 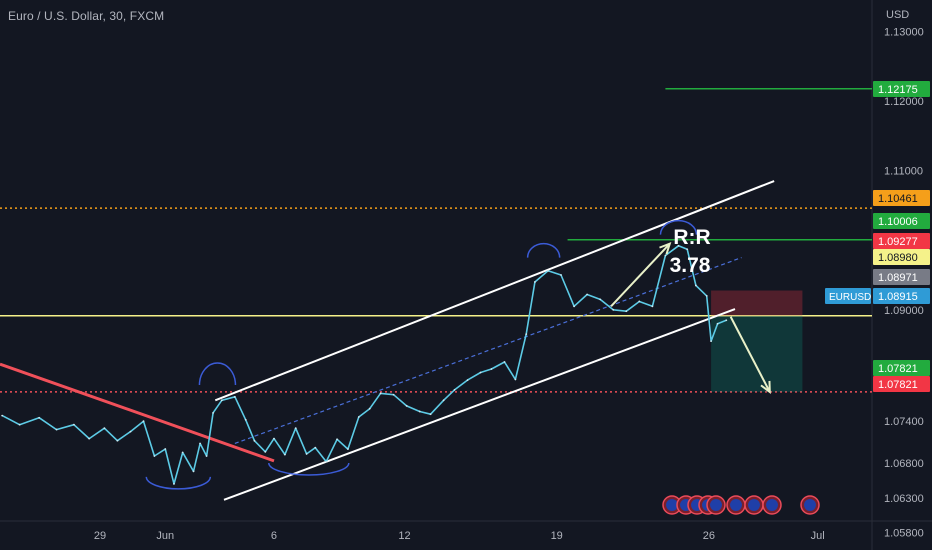 What do you see at coordinates (898, 369) in the screenshot?
I see `price-label-value: 1.07821` at bounding box center [898, 369].